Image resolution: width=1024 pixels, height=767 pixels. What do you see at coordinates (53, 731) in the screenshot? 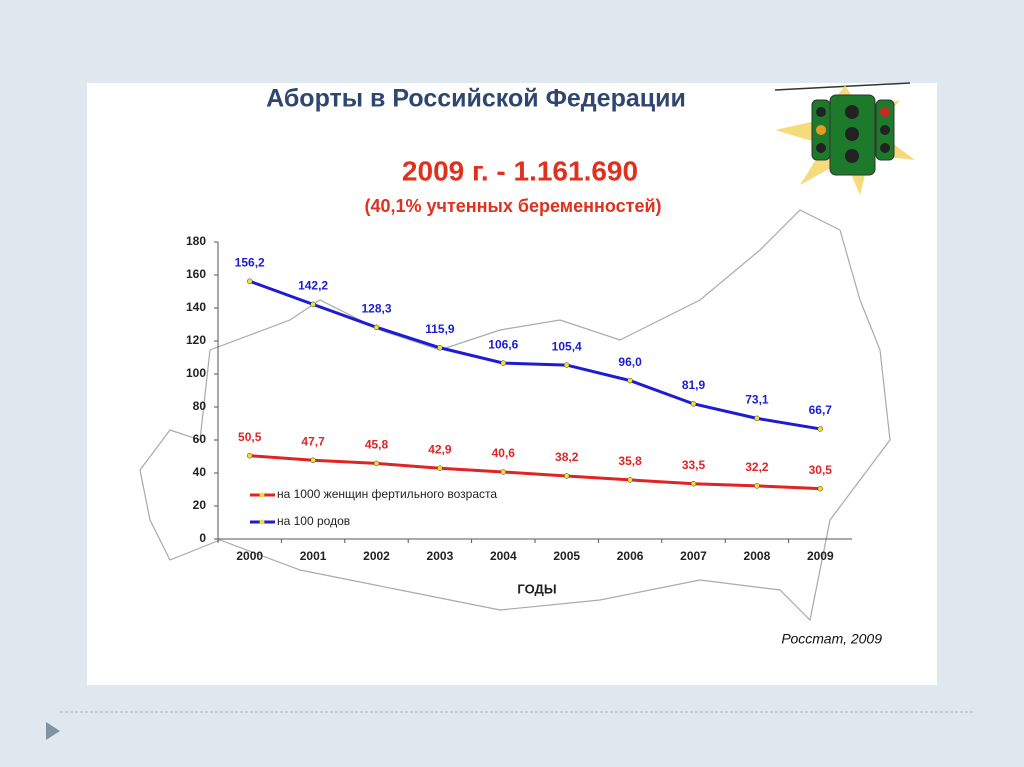
I see `bullet-arrow` at bounding box center [53, 731].